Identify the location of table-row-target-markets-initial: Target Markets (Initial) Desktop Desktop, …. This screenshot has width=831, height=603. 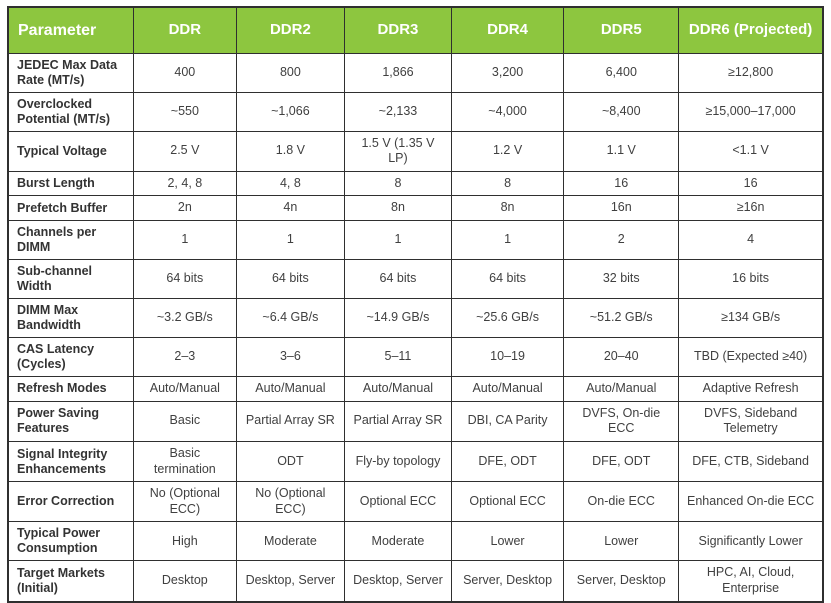
(415, 581).